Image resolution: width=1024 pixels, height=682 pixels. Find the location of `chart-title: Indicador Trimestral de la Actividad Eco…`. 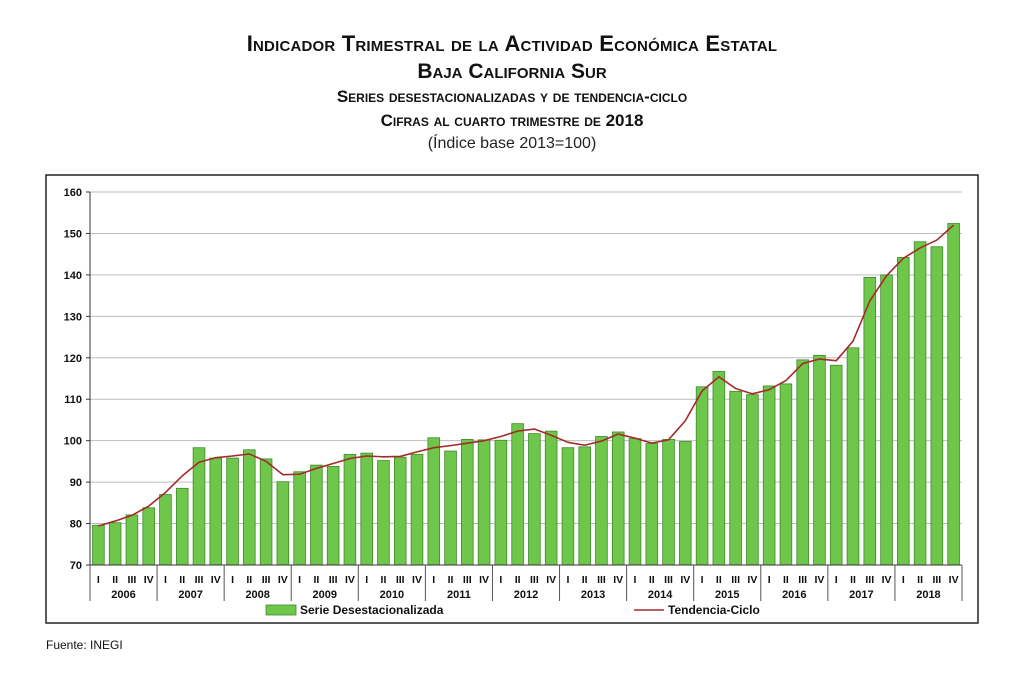

chart-title: Indicador Trimestral de la Actividad Eco… is located at coordinates (512, 43).